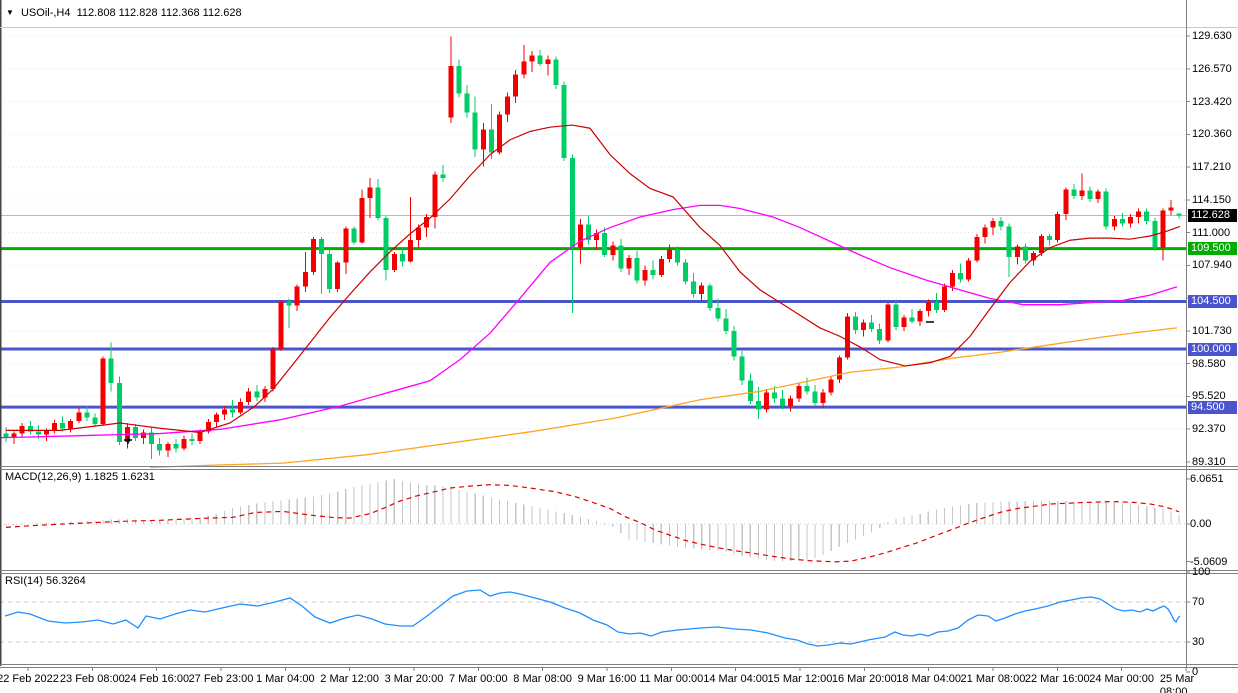 Image resolution: width=1238 pixels, height=693 pixels. What do you see at coordinates (1211, 232) in the screenshot?
I see `price-tick-label: 111.000` at bounding box center [1211, 232].